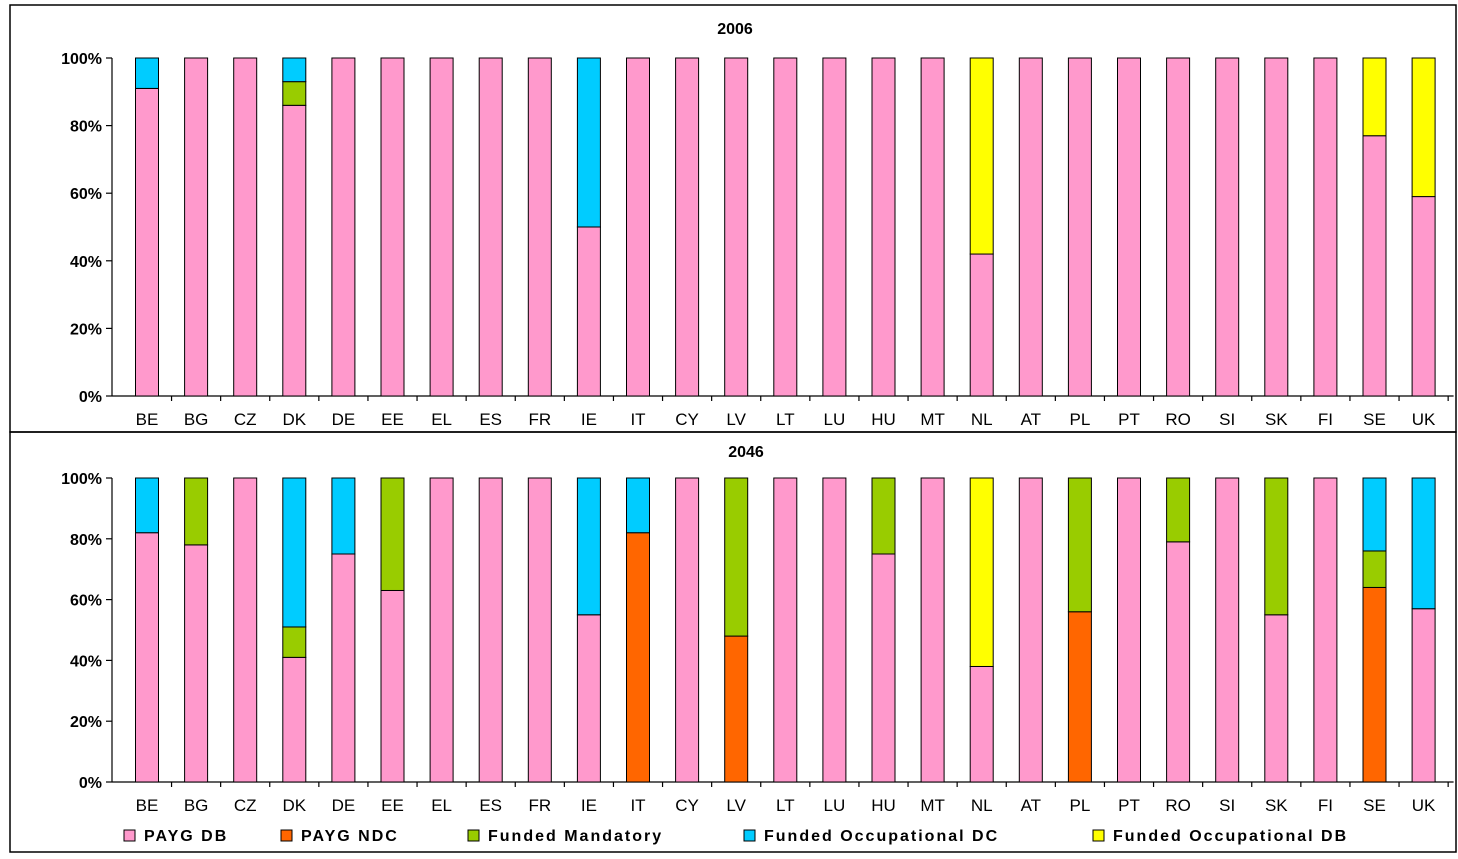 This screenshot has width=1458, height=859. Describe the element at coordinates (294, 250) in the screenshot. I see `bar-dk-payg-db` at that location.